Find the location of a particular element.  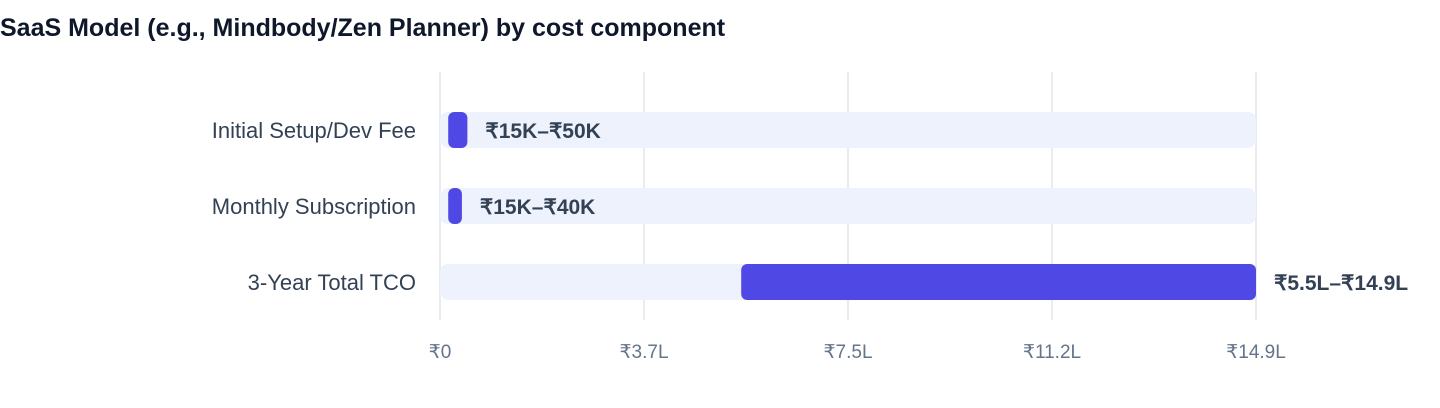

x-tick-label: ₹14.9L is located at coordinates (1256, 352).